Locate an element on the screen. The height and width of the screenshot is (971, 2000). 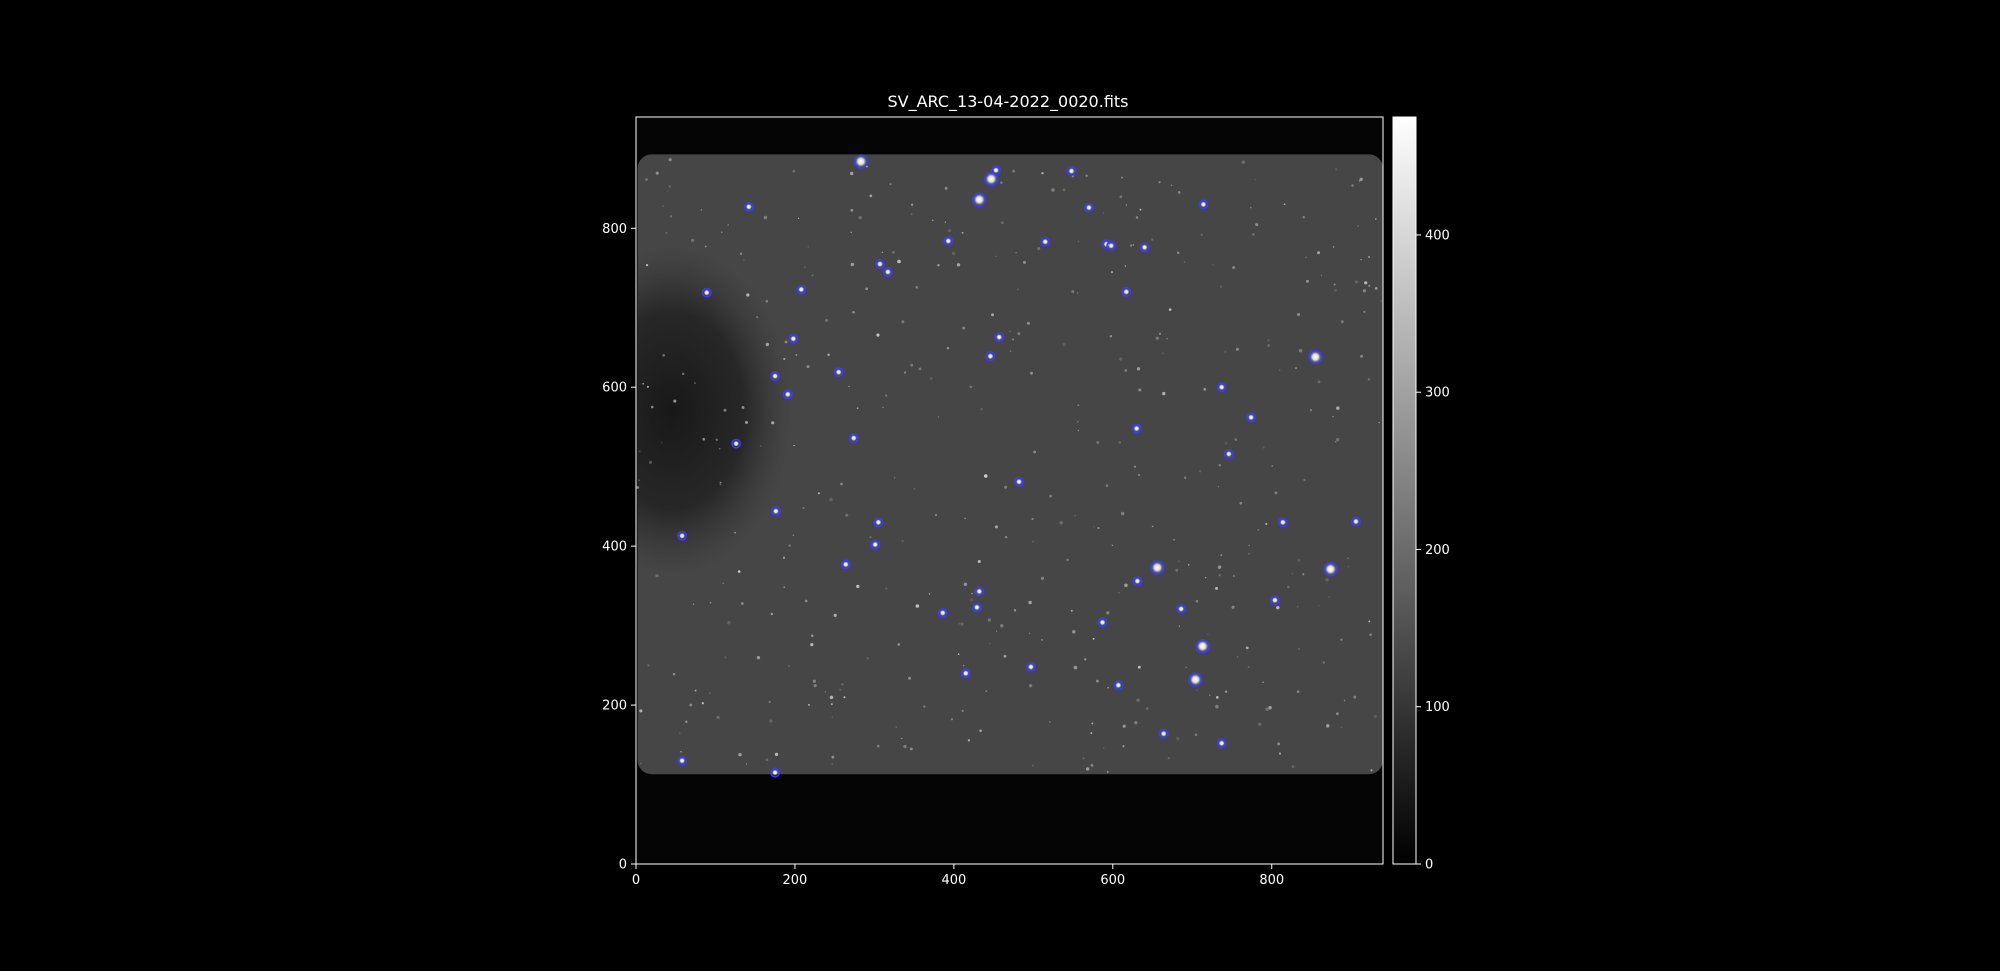
y-tick-label: 0 is located at coordinates (623, 865).